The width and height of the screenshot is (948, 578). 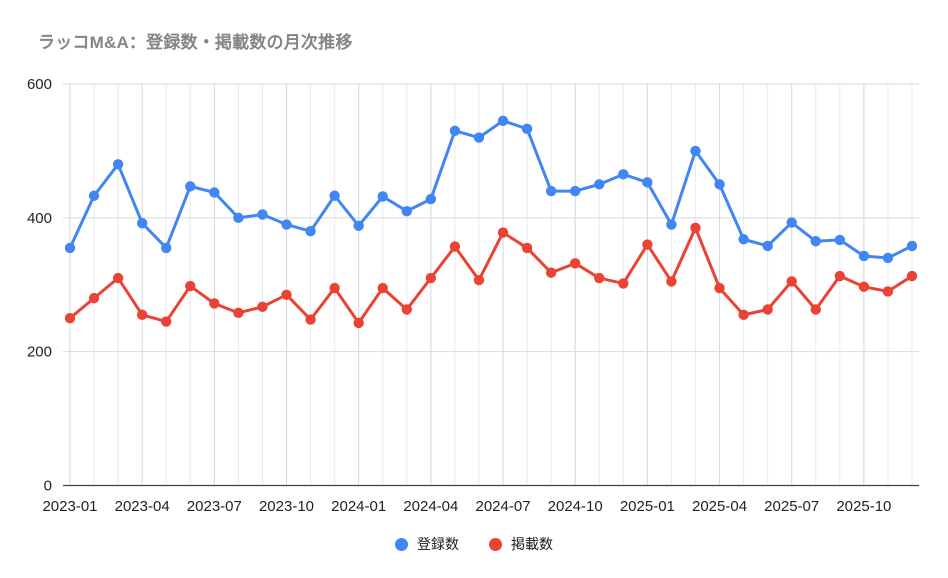 What do you see at coordinates (575, 506) in the screenshot?
I see `x-axis-tick-label: 2024-10` at bounding box center [575, 506].